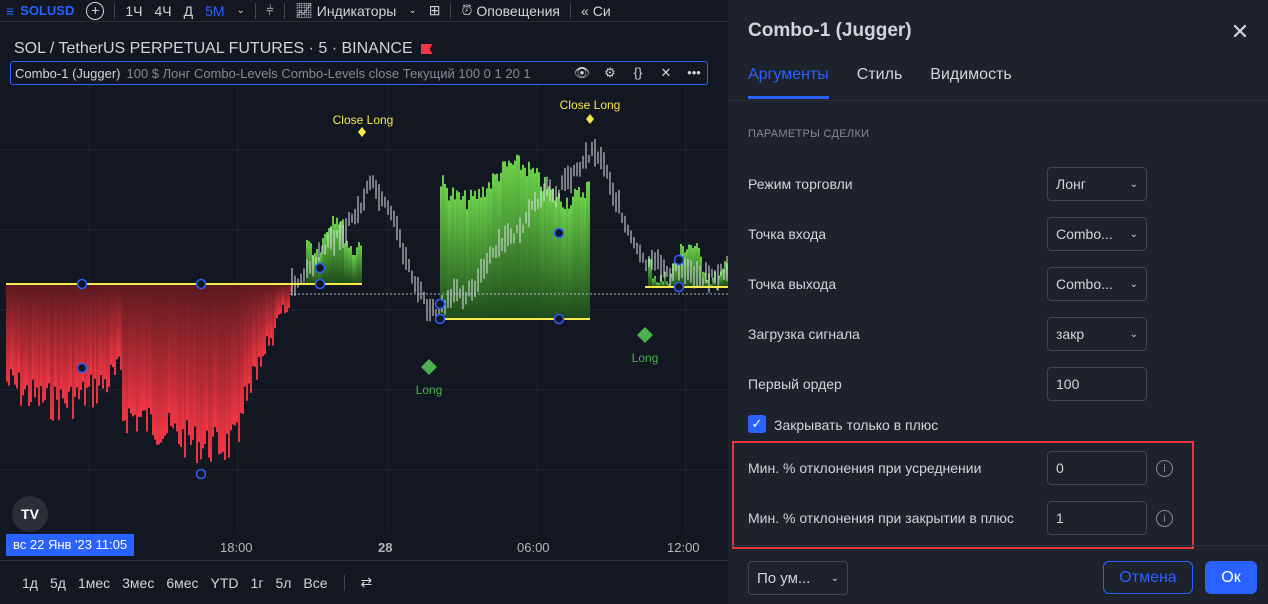  I want to click on chart-type-button: ⫩, so click(270, 11).